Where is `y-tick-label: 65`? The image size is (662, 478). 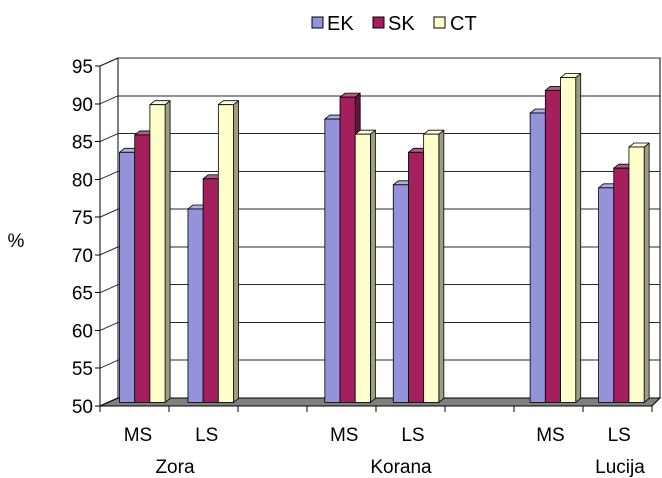 y-tick-label: 65 is located at coordinates (82, 294).